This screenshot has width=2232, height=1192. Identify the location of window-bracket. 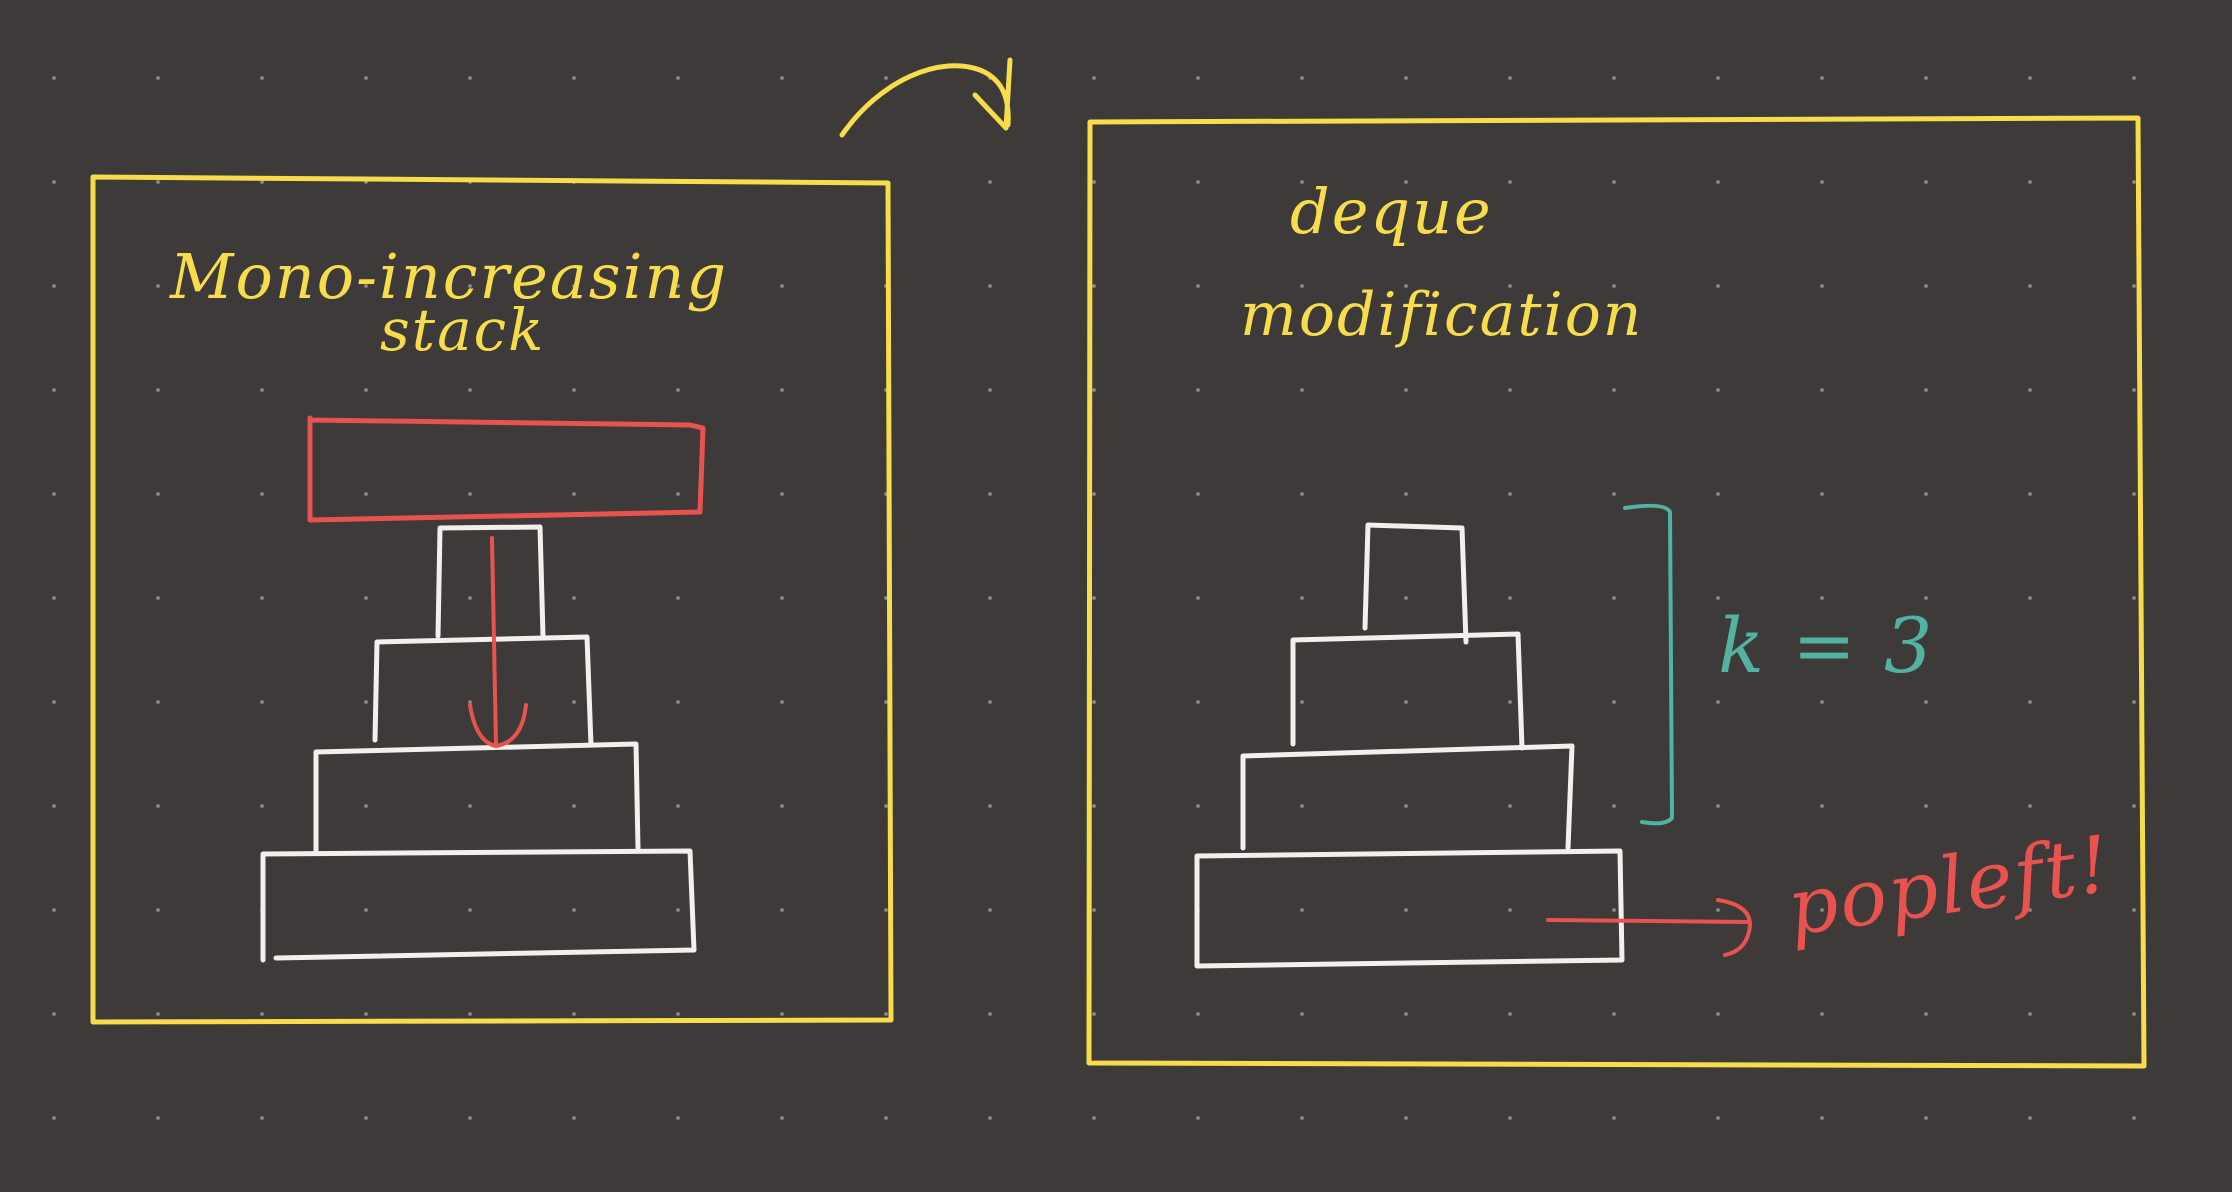
(1648, 664).